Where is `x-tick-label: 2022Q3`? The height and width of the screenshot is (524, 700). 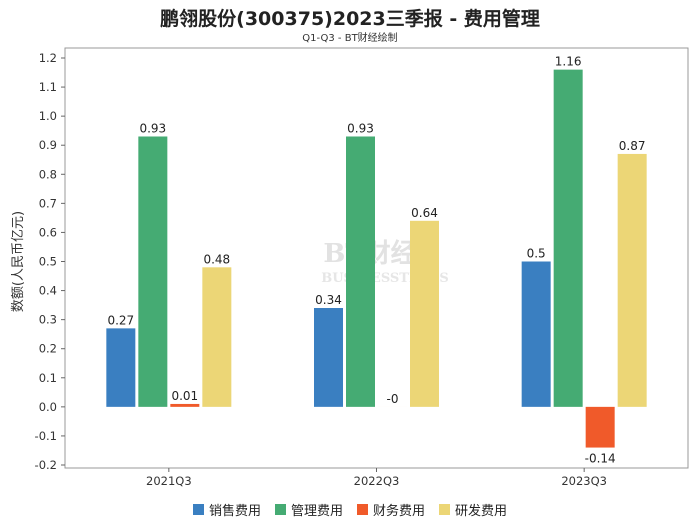 x-tick-label: 2022Q3 is located at coordinates (377, 481).